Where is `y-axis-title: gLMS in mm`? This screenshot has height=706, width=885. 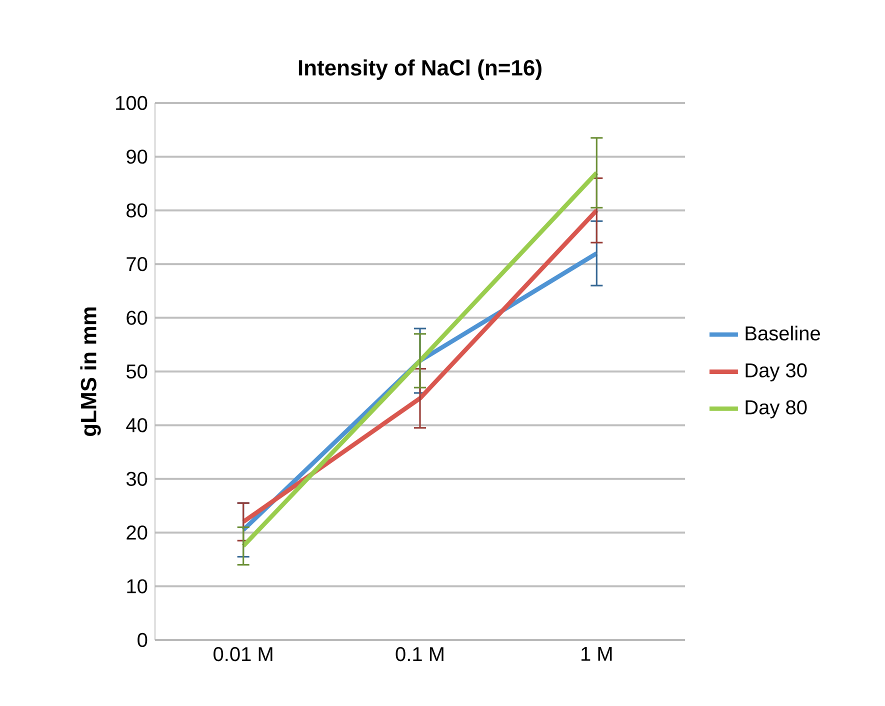 y-axis-title: gLMS in mm is located at coordinates (90, 371).